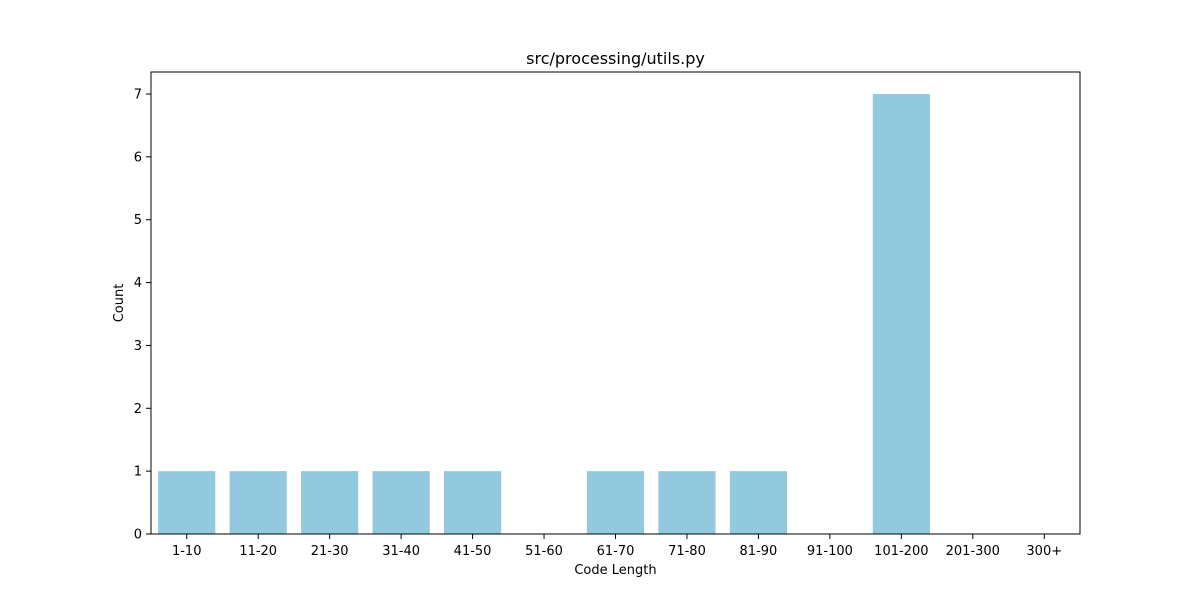 The image size is (1200, 600). I want to click on x-tick-label: 61-70, so click(616, 551).